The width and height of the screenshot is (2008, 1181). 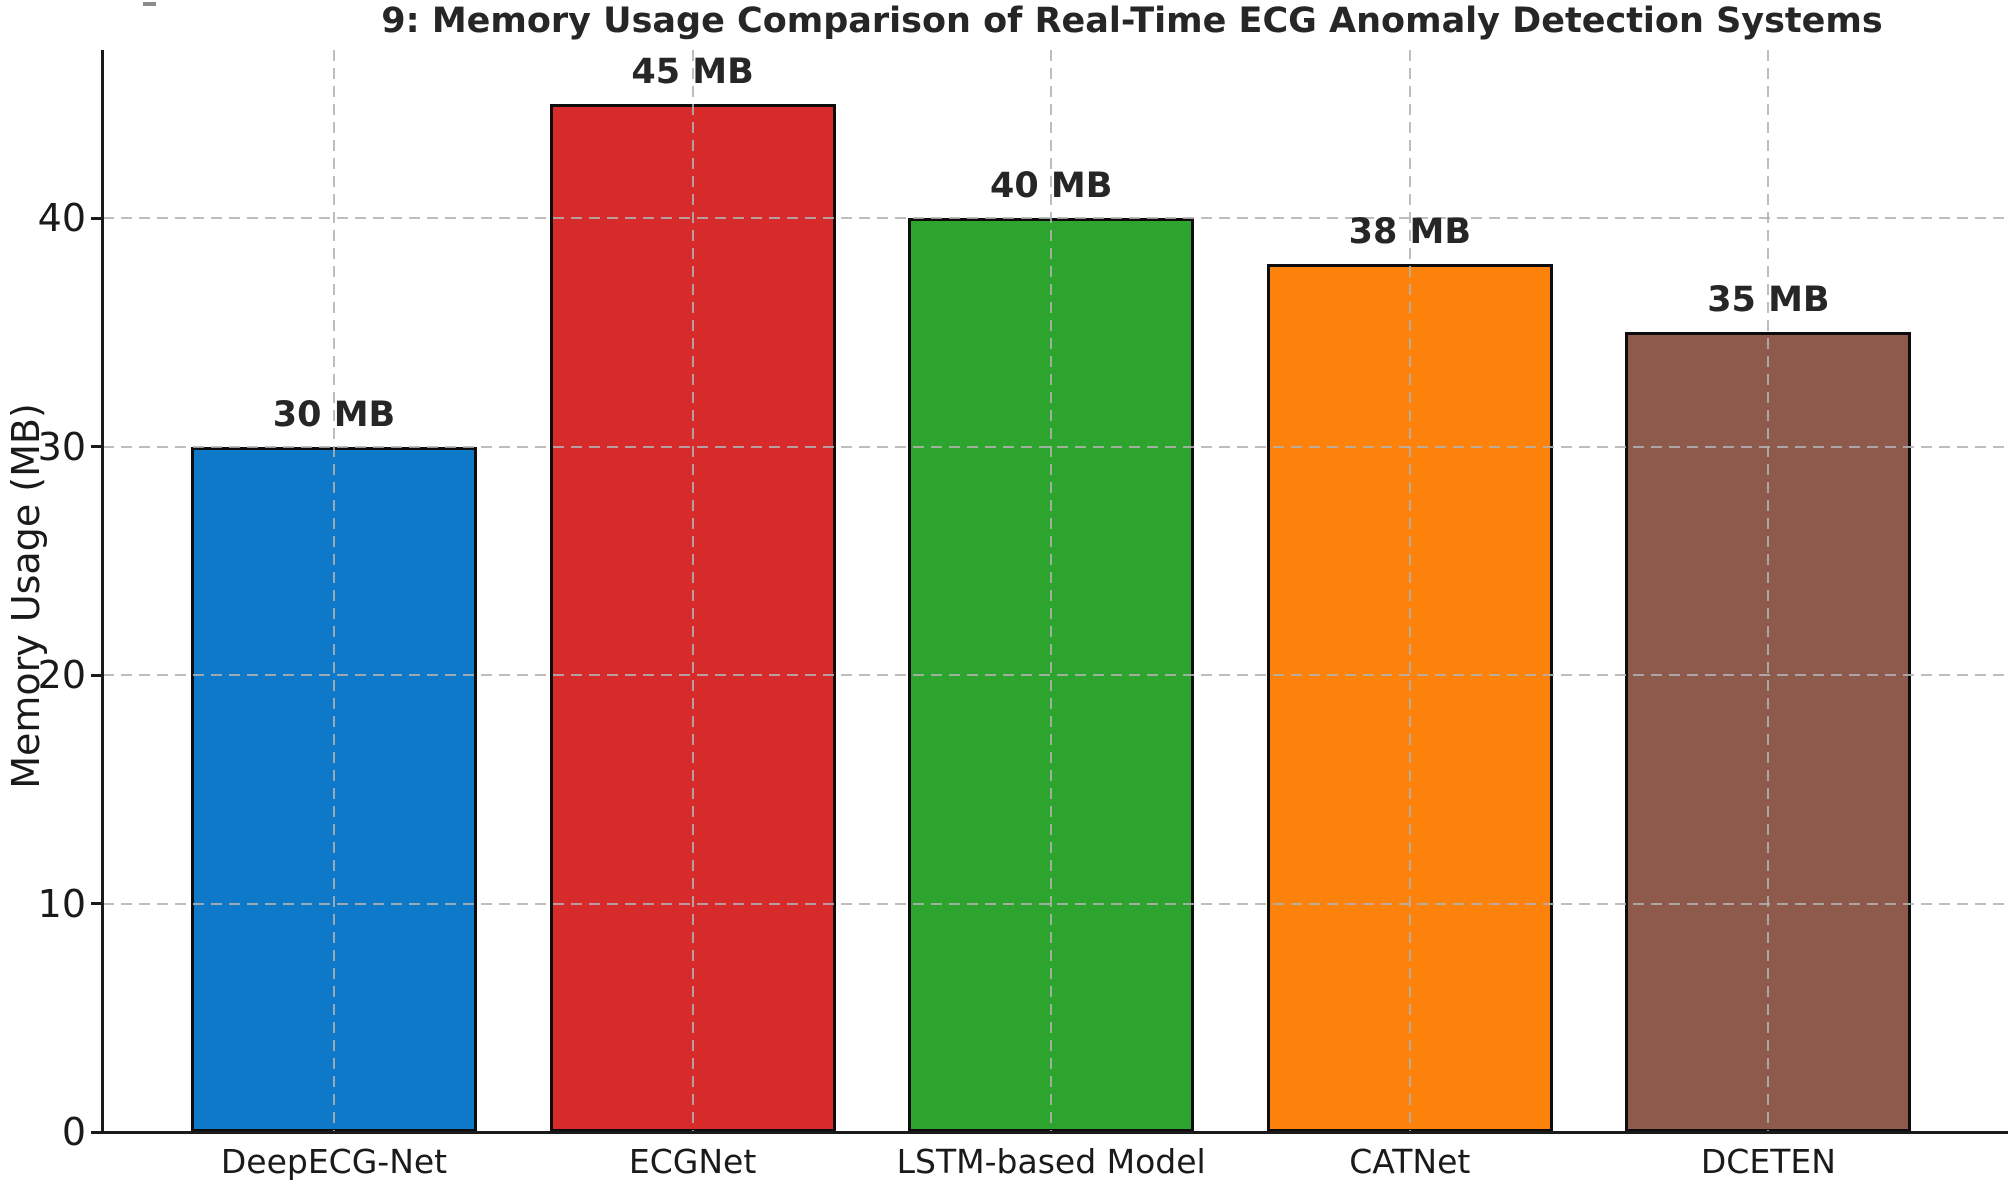 What do you see at coordinates (61, 675) in the screenshot?
I see `y-tick-label: 20` at bounding box center [61, 675].